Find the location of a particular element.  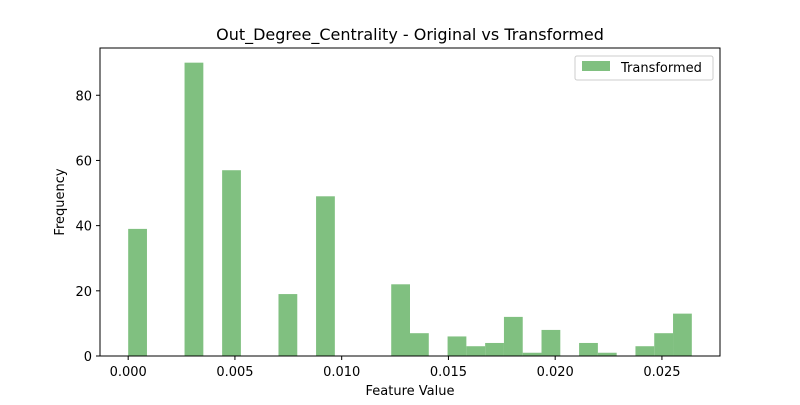

y-tick-label: 60 is located at coordinates (83, 161).